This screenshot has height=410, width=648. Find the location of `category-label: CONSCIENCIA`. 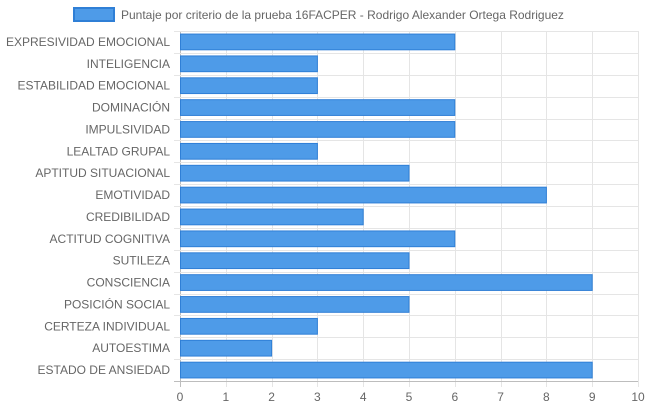

category-label: CONSCIENCIA is located at coordinates (128, 283).